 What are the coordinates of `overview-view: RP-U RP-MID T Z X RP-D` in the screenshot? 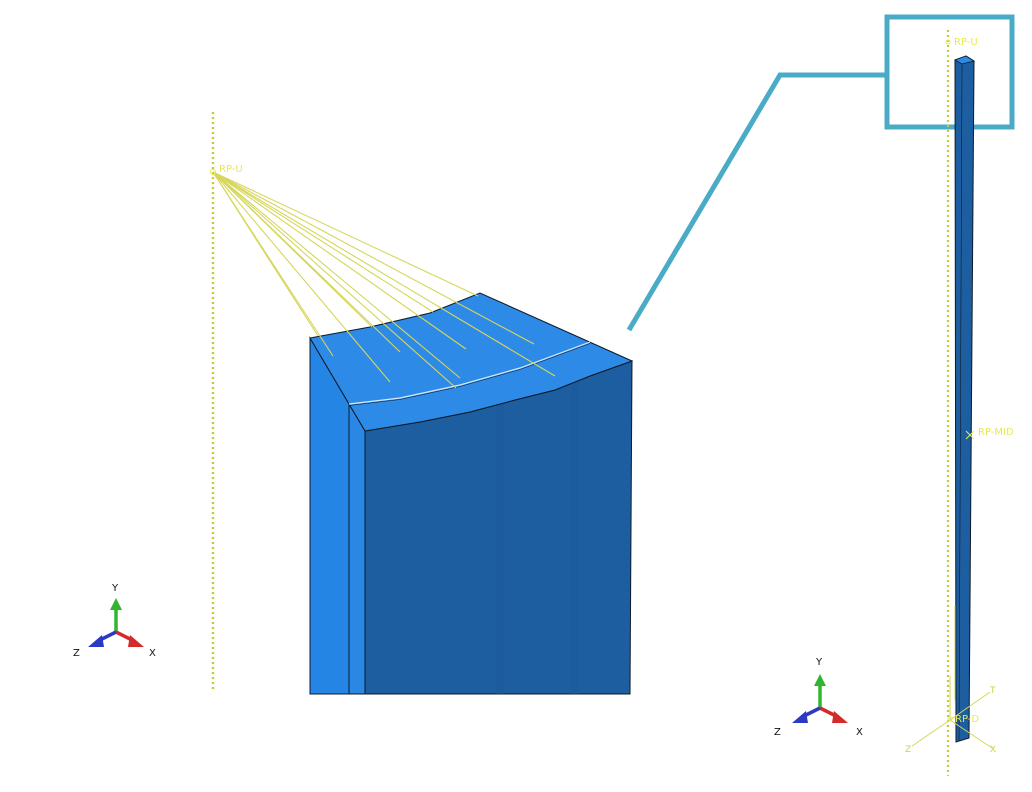 It's located at (959, 403).